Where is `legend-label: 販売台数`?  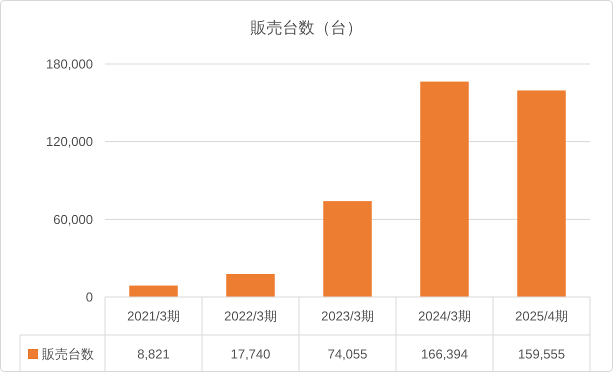 legend-label: 販売台数 is located at coordinates (68, 354).